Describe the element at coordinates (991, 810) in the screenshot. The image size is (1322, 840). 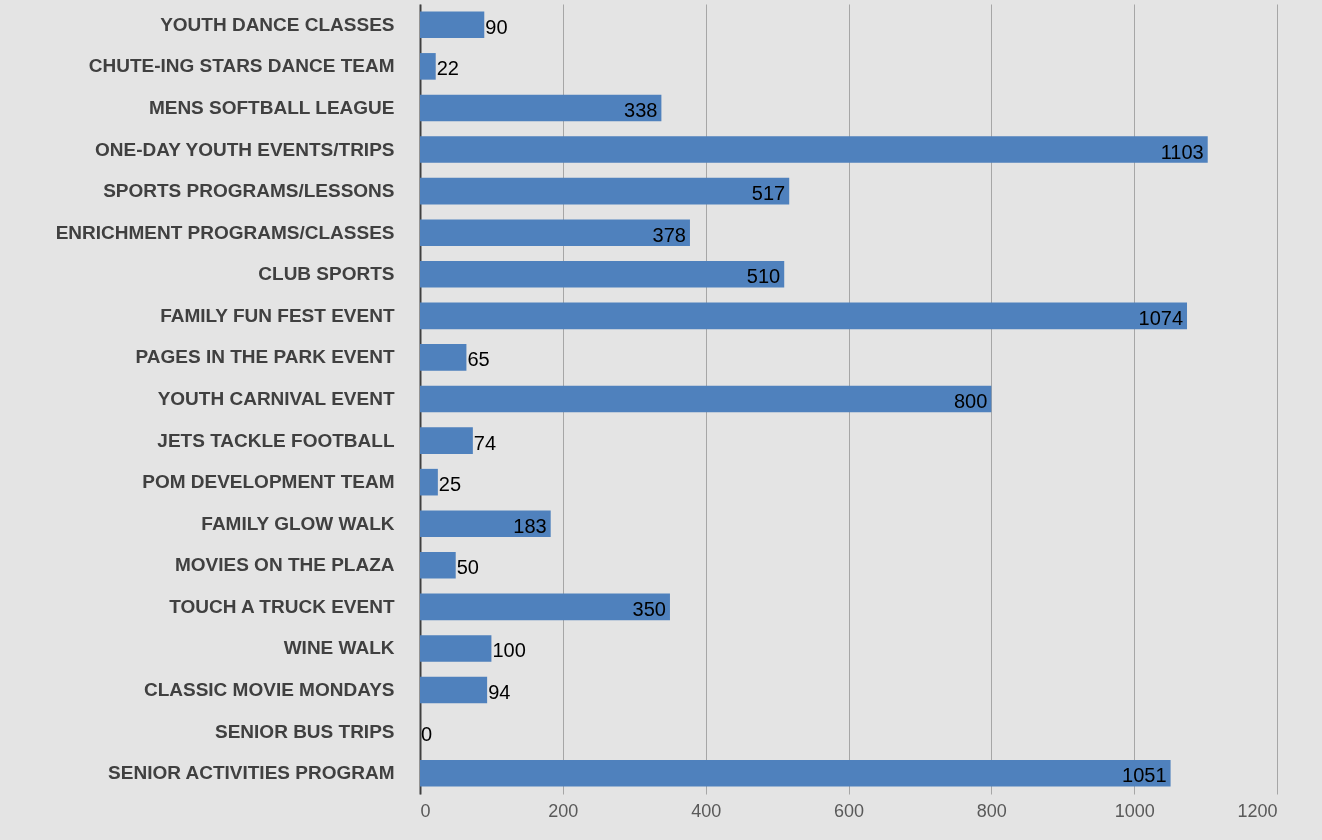
I see `x-tick-label: 800` at that location.